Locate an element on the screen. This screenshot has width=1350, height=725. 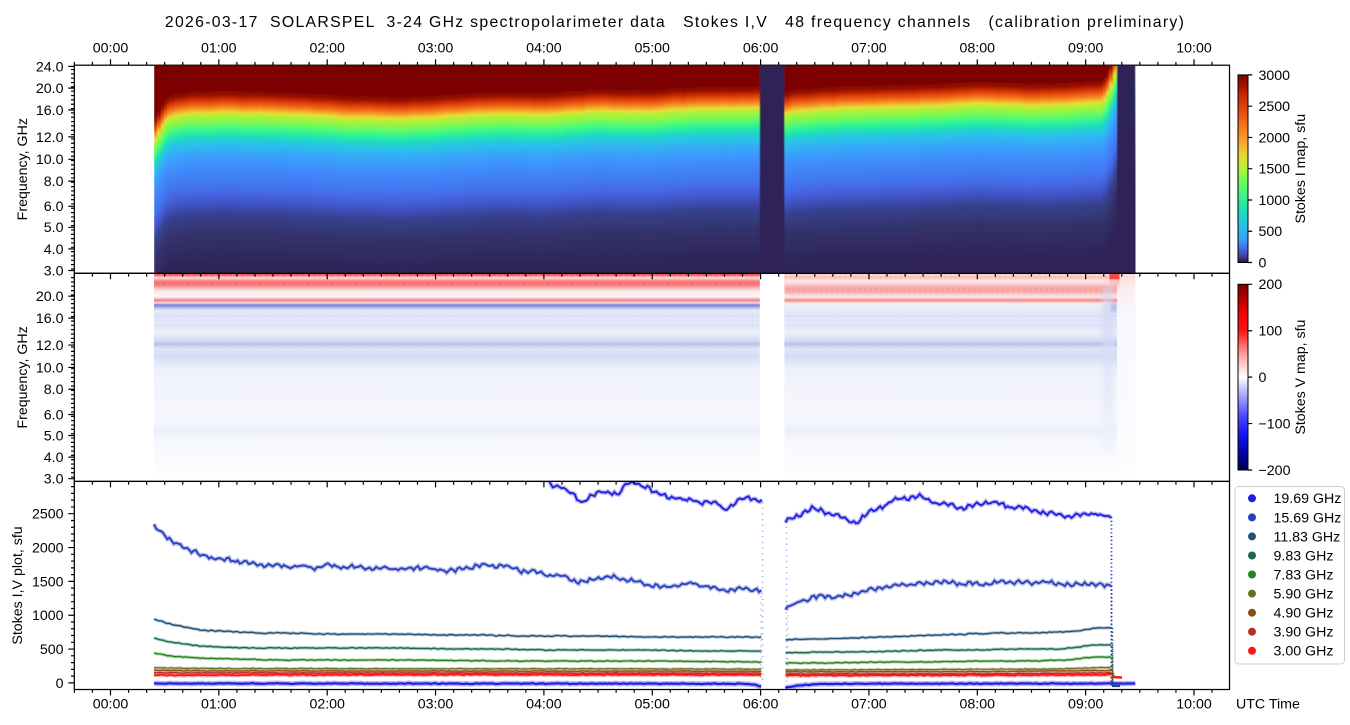
svg-text: 9.83 GHz is located at coordinates (1304, 556).